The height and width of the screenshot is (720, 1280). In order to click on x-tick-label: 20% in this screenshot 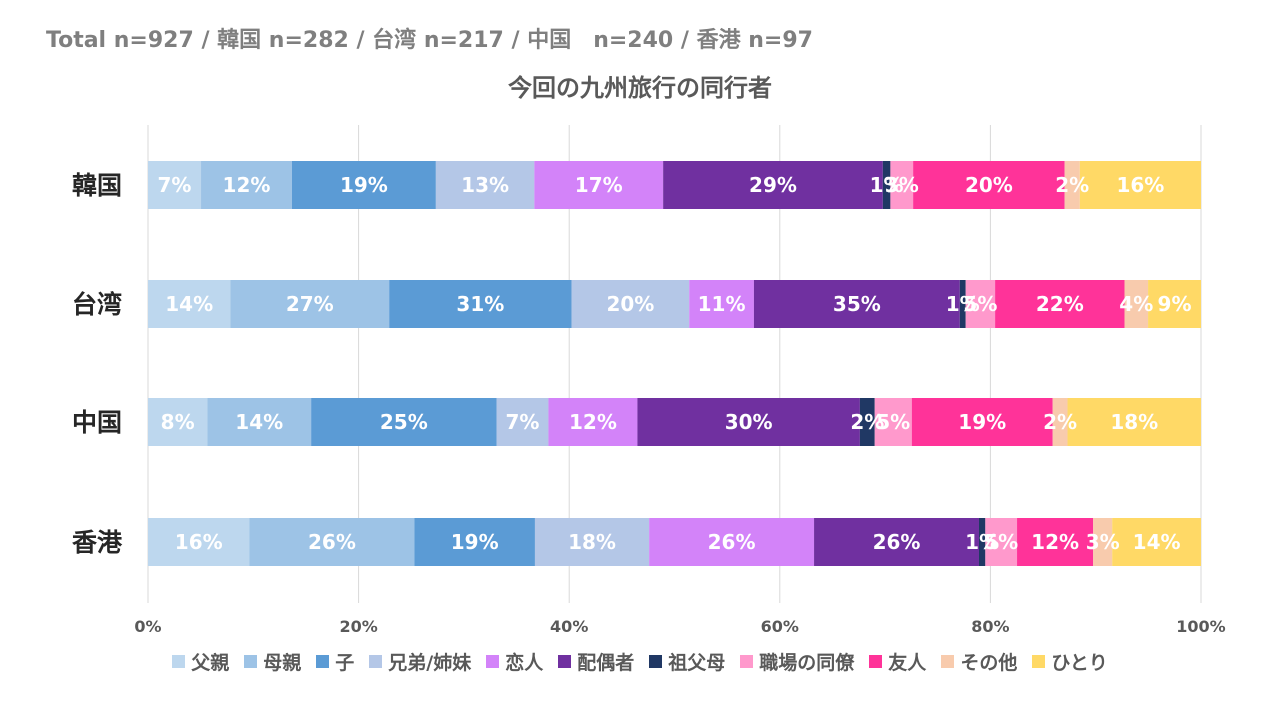, I will do `click(358, 626)`.